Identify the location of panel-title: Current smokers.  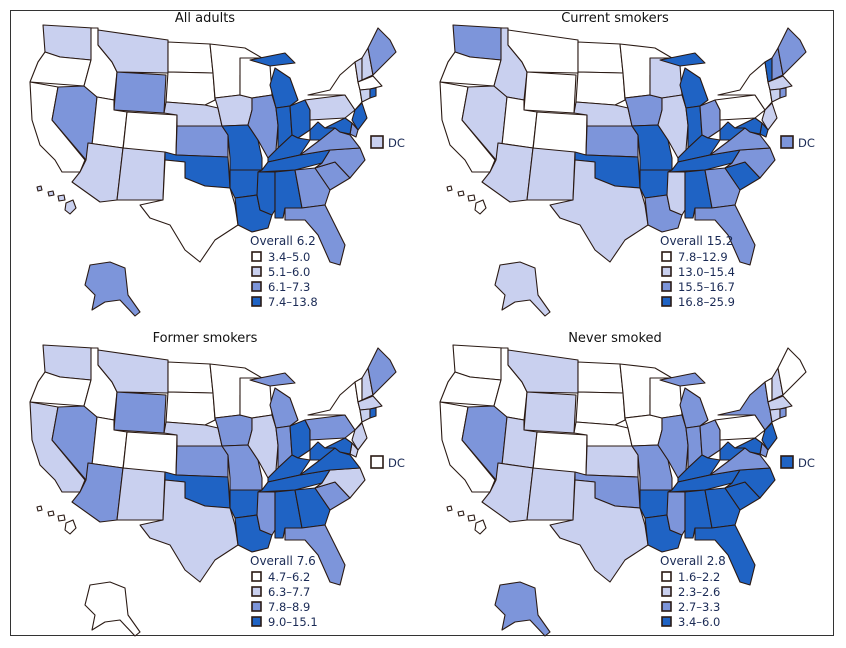
(615, 18).